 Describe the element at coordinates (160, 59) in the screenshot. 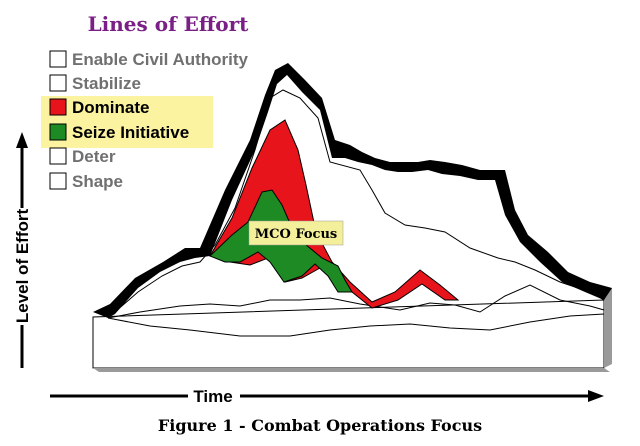

I see `legend-label: Enable Civil Authority` at that location.